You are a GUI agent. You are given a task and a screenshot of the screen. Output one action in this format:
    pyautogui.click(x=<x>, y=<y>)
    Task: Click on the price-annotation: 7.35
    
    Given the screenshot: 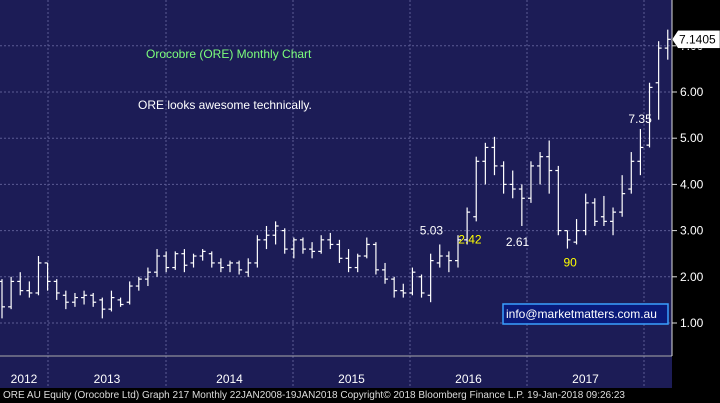 What is the action you would take?
    pyautogui.click(x=640, y=119)
    